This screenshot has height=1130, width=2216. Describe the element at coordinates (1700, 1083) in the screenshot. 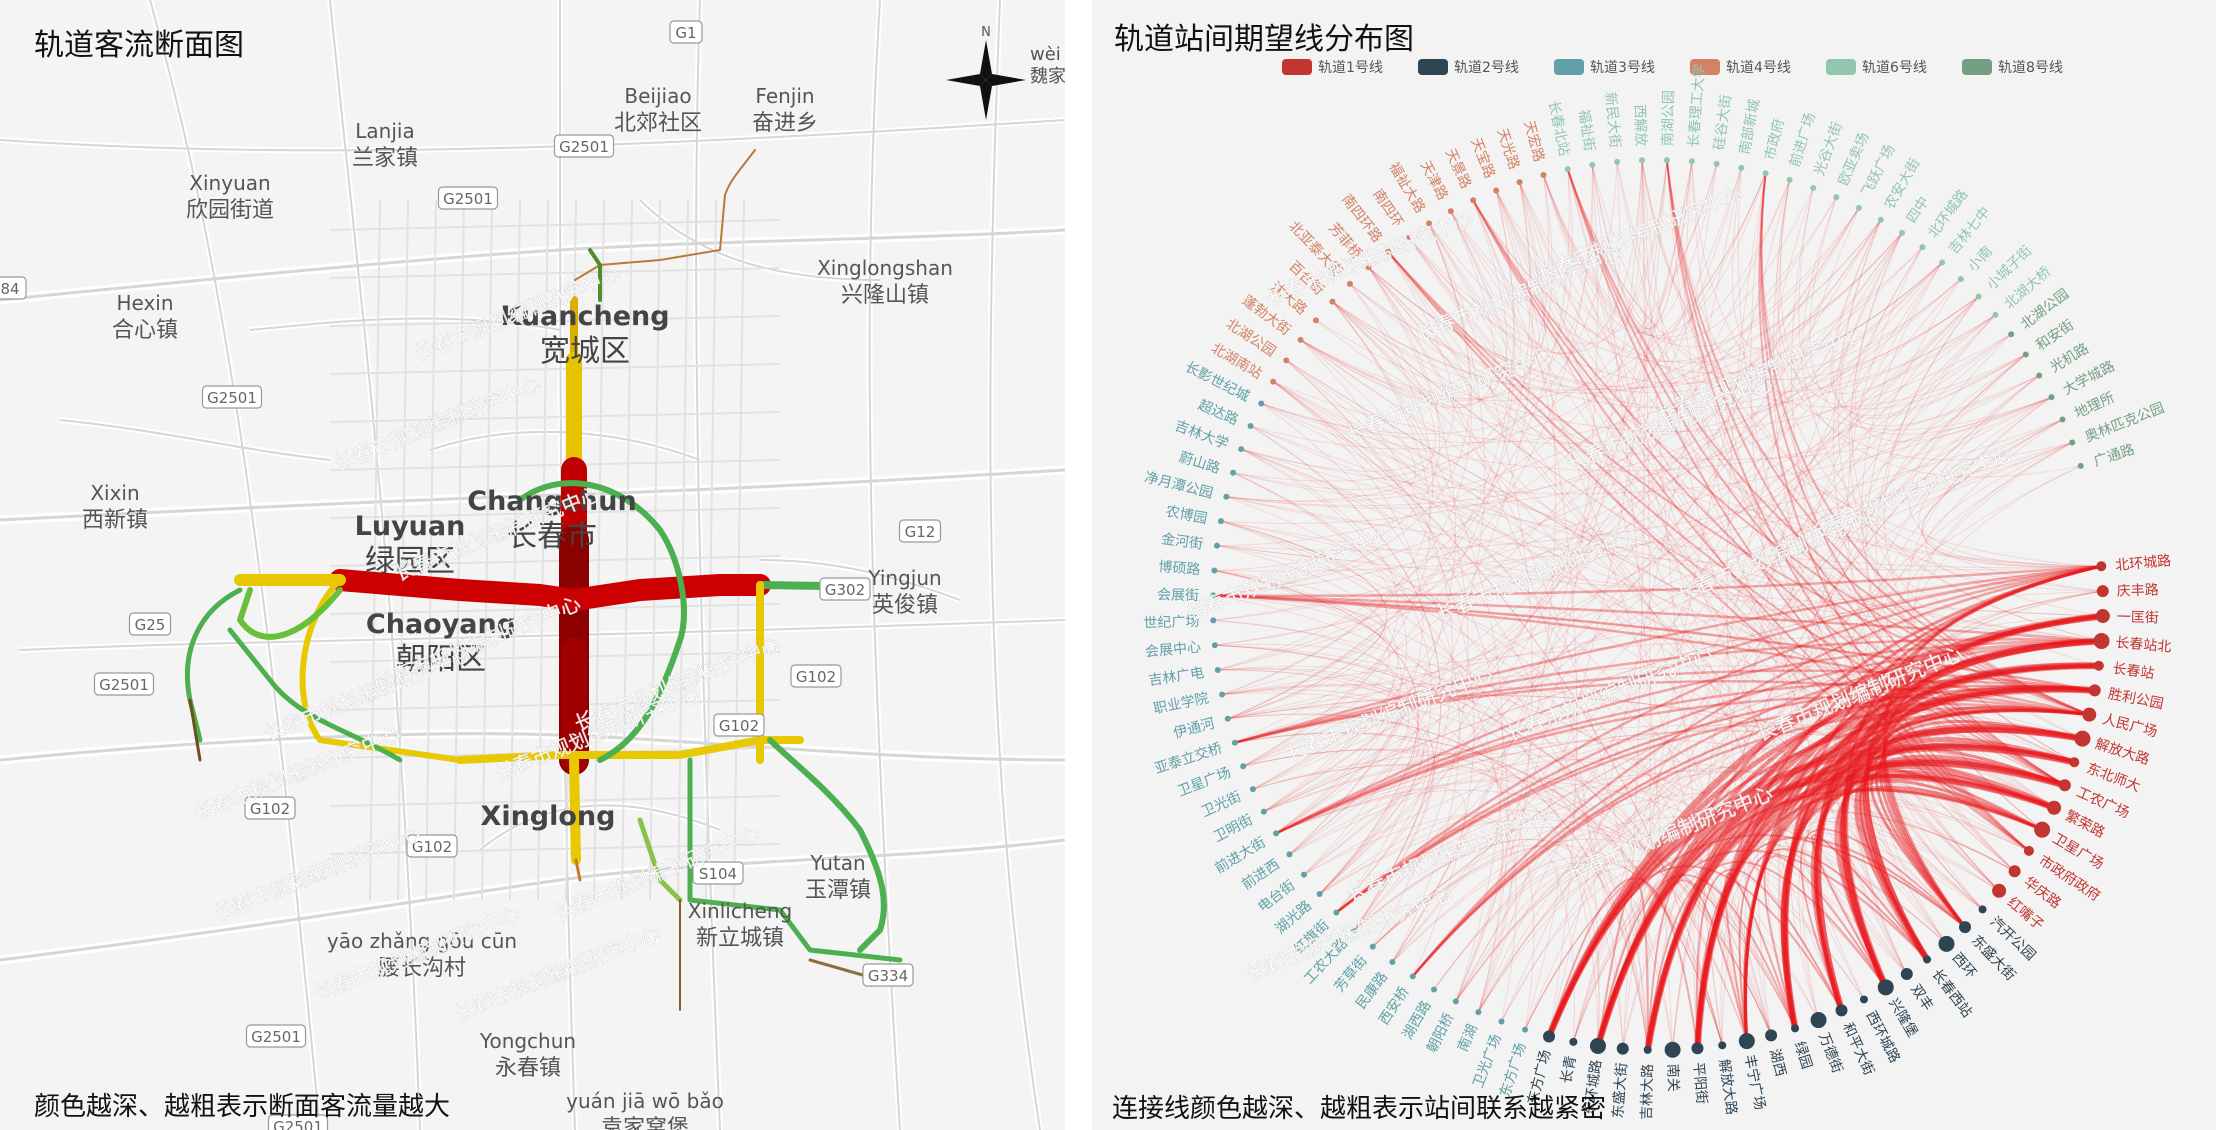

I see `station-label: 平阳街` at that location.